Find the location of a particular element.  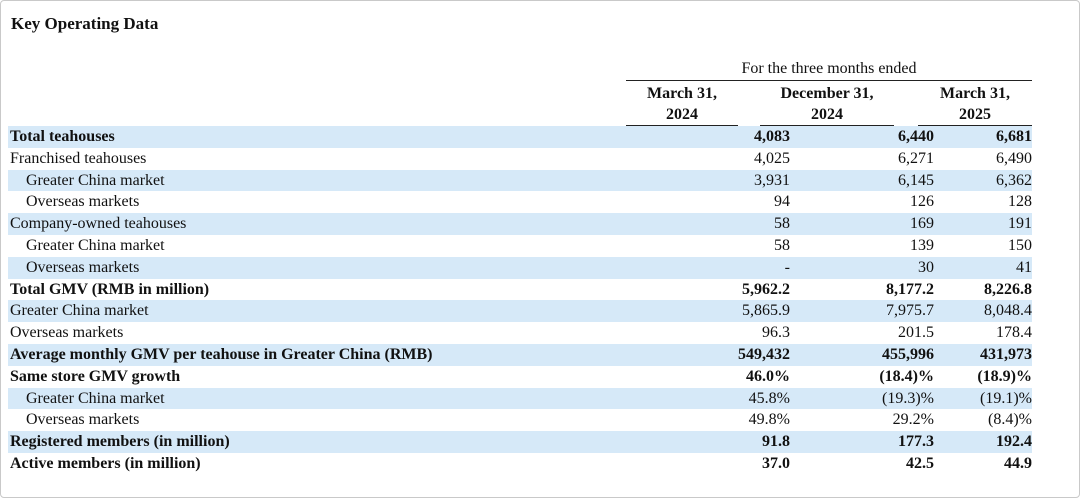

cell-value: 6,681 is located at coordinates (987, 137).